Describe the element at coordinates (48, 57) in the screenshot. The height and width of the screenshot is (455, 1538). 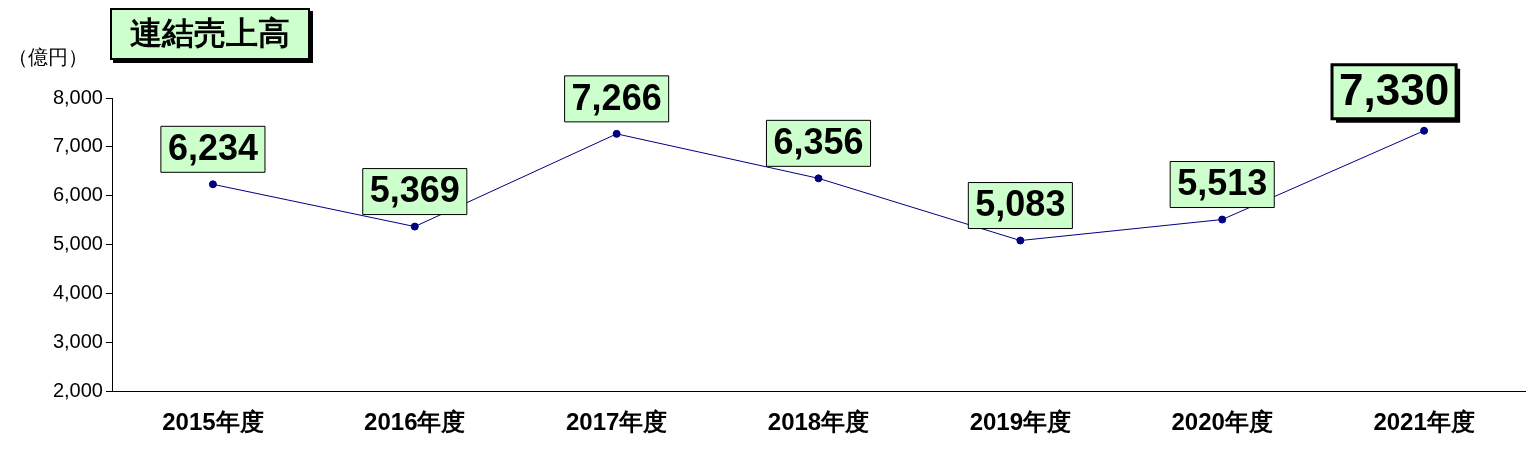
I see `y-axis-title: （億円）` at that location.